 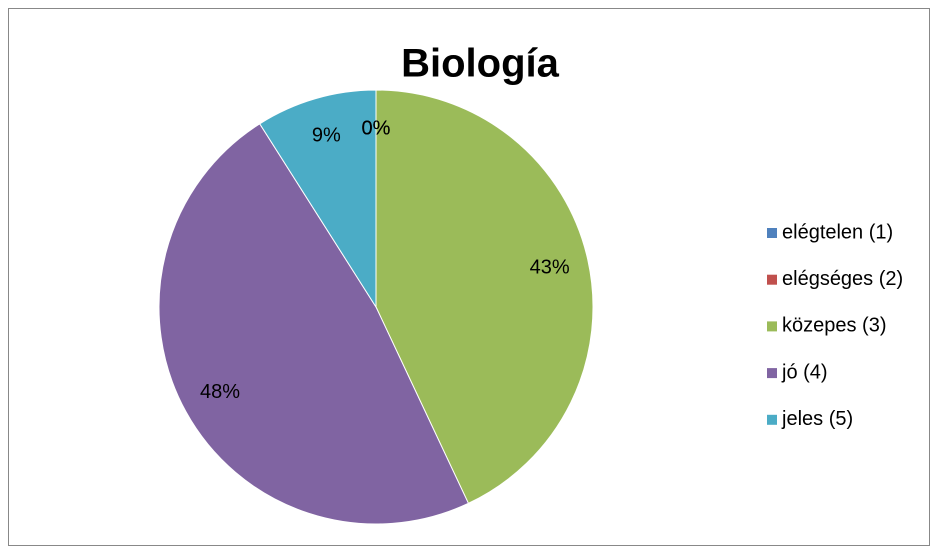 I want to click on pie-slice, so click(x=318, y=199).